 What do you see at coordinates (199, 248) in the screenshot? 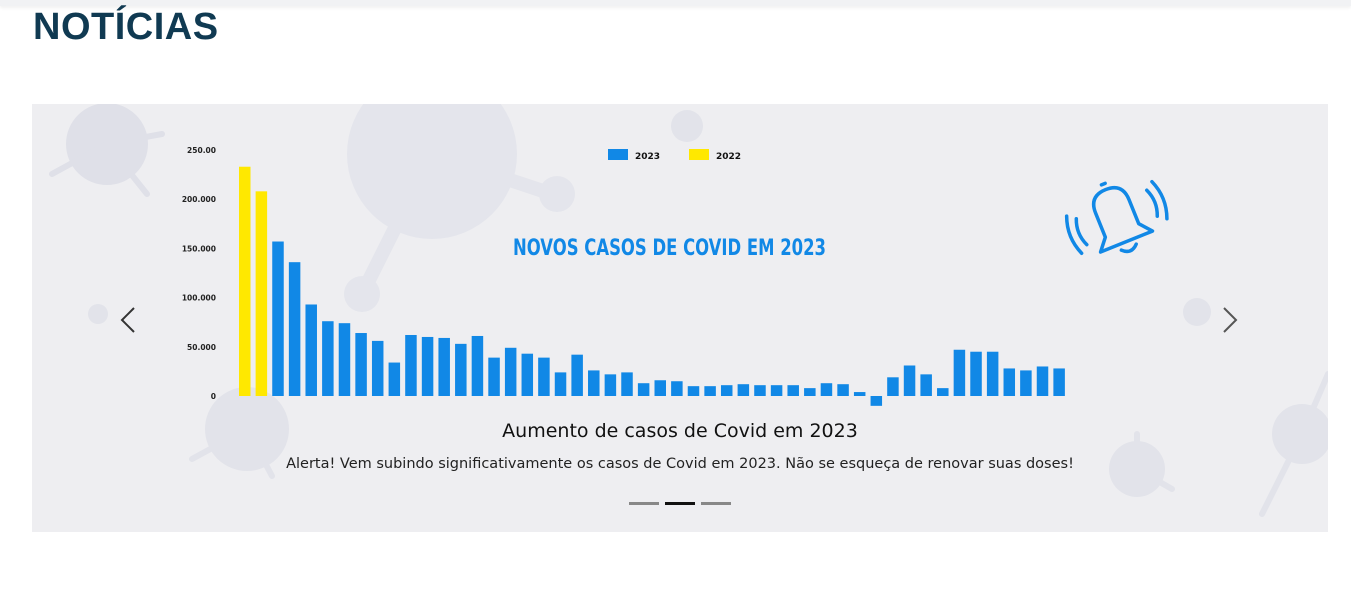
I see `y-tick-label: 150.000` at bounding box center [199, 248].